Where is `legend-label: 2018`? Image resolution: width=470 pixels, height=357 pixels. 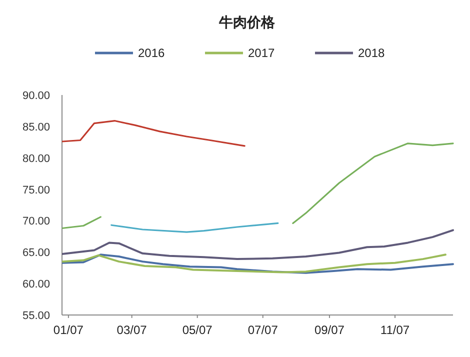
legend-label: 2018 is located at coordinates (372, 53).